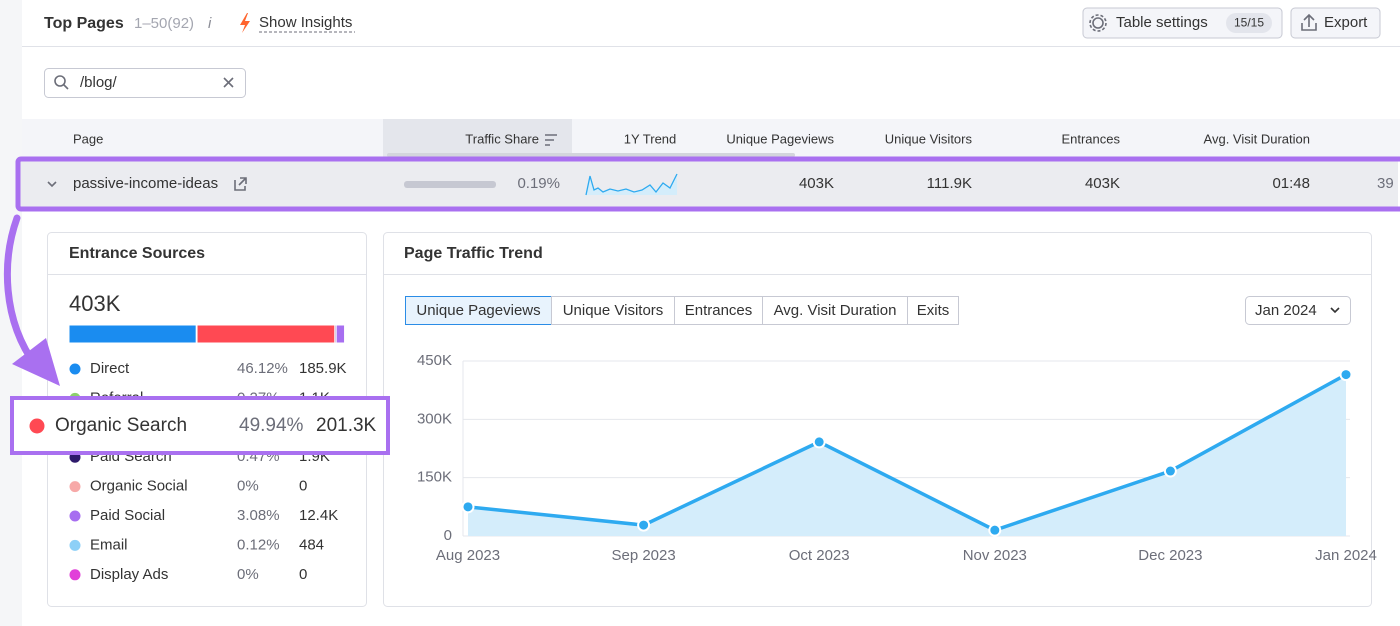 The image size is (1400, 626). I want to click on source-name: Direct, so click(110, 368).